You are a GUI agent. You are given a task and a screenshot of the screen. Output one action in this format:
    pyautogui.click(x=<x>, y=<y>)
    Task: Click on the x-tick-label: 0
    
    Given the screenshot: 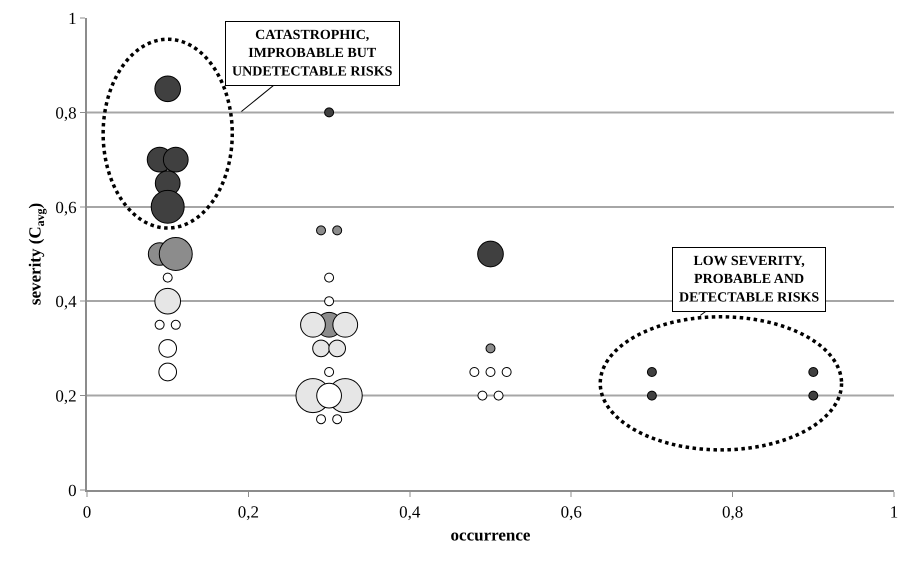 What is the action you would take?
    pyautogui.click(x=87, y=512)
    